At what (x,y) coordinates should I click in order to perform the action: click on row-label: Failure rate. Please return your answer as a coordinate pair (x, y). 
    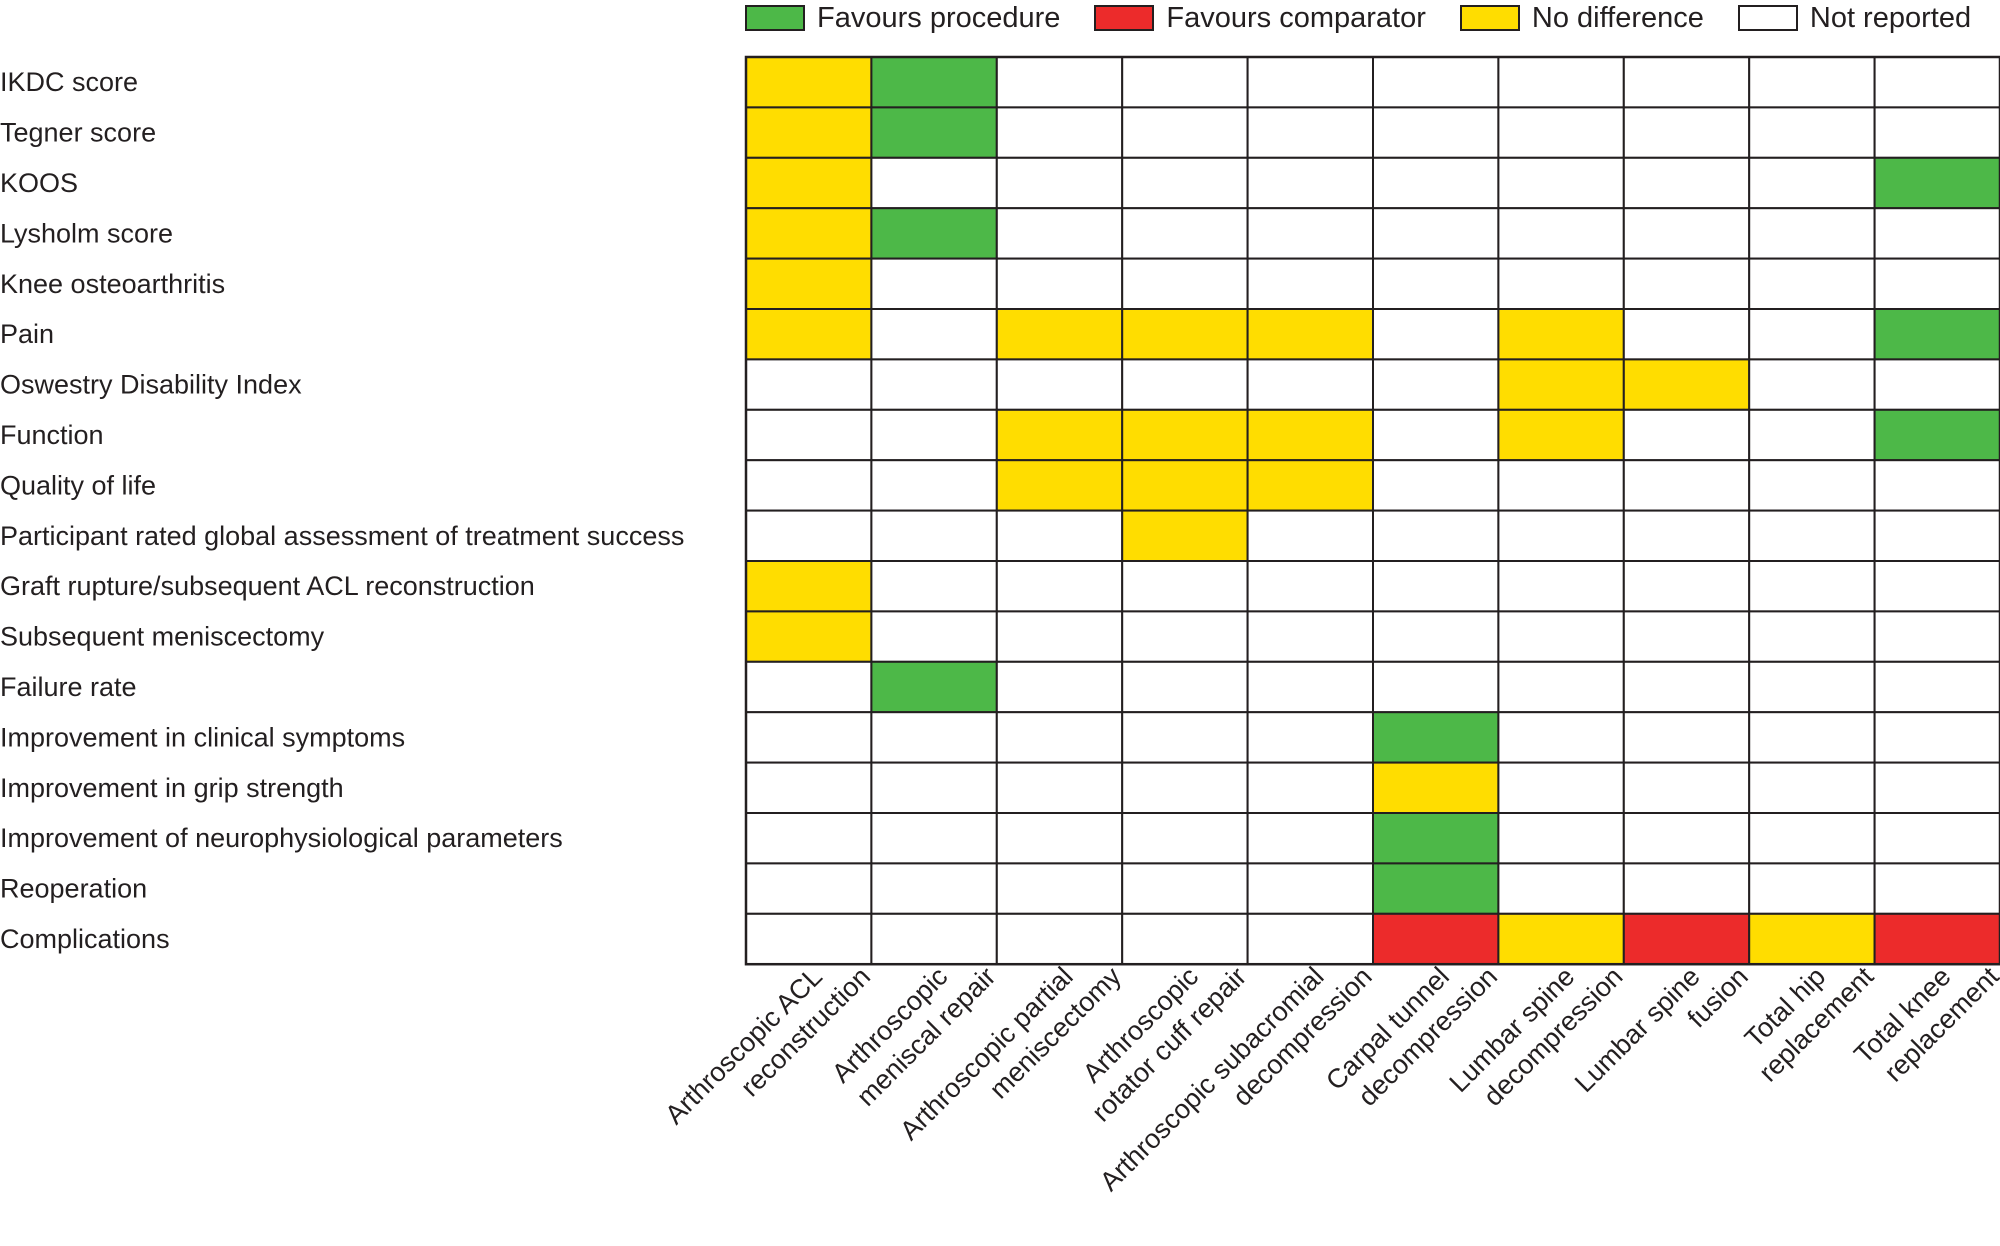
    Looking at the image, I should click on (68, 687).